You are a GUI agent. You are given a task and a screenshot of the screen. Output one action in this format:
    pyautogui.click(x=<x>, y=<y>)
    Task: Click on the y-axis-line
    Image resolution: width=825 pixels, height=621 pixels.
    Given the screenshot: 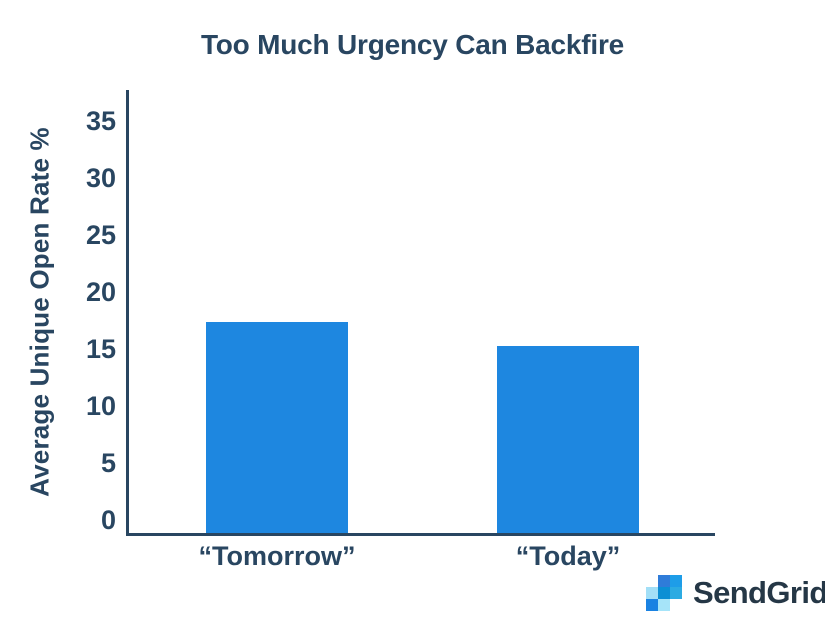 What is the action you would take?
    pyautogui.click(x=127, y=313)
    